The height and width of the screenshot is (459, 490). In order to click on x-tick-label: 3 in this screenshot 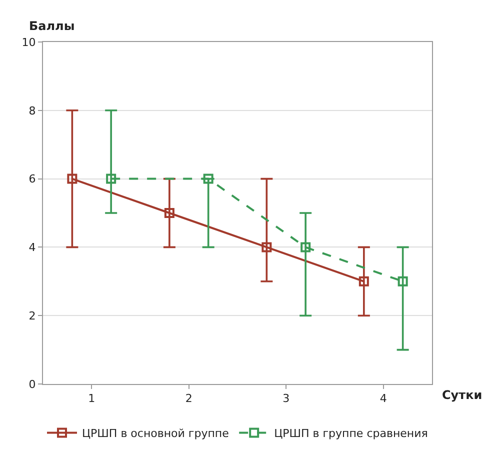, I will do `click(286, 399)`.